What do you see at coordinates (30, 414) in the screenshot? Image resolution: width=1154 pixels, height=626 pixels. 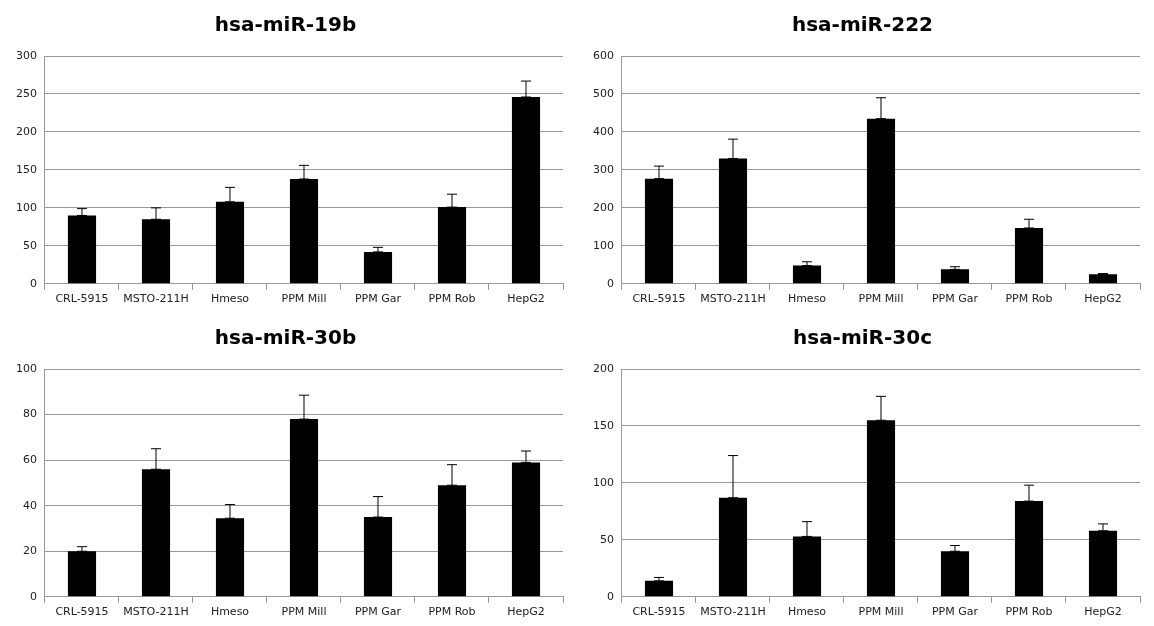 I see `y-tick-label: 80` at bounding box center [30, 414].